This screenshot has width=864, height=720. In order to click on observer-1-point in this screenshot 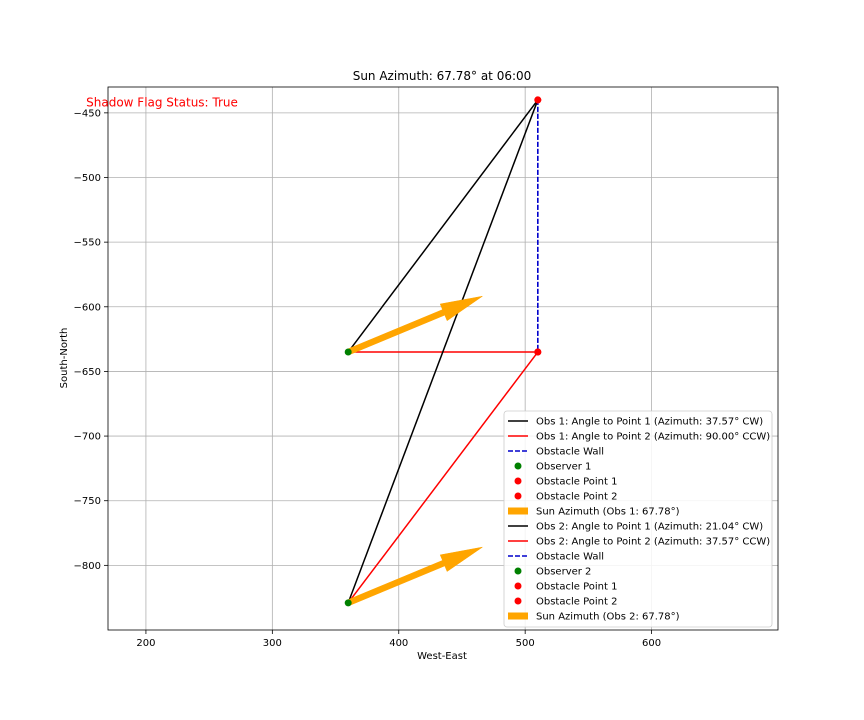, I will do `click(348, 352)`.